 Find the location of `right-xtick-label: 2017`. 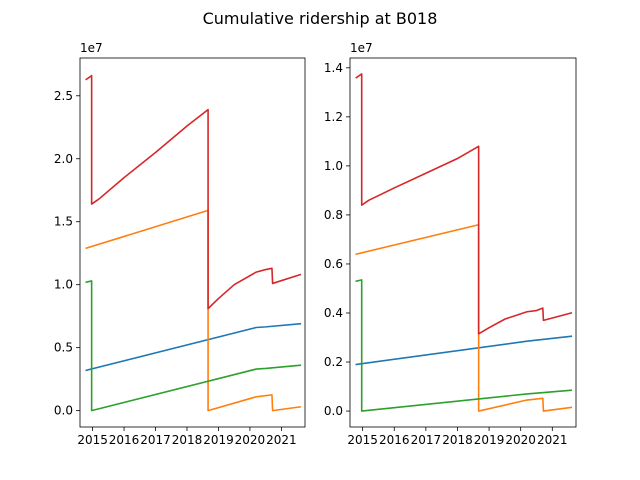

right-xtick-label: 2017 is located at coordinates (426, 440).